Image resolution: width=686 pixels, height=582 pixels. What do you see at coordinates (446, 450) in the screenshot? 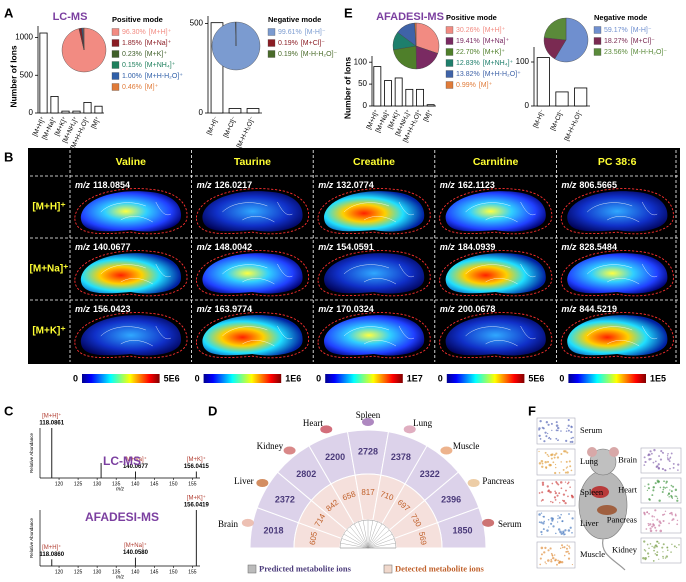
I see `organ-icon` at bounding box center [446, 450].